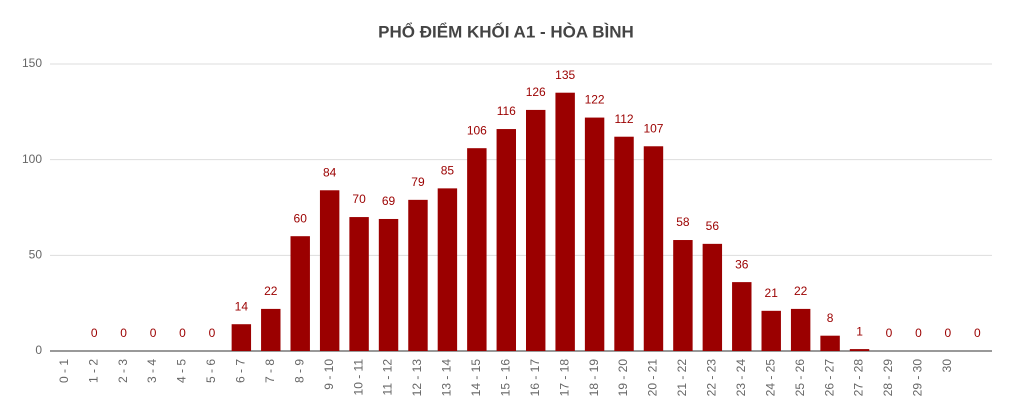  I want to click on x-tick-label: 19 - 20, so click(623, 378).